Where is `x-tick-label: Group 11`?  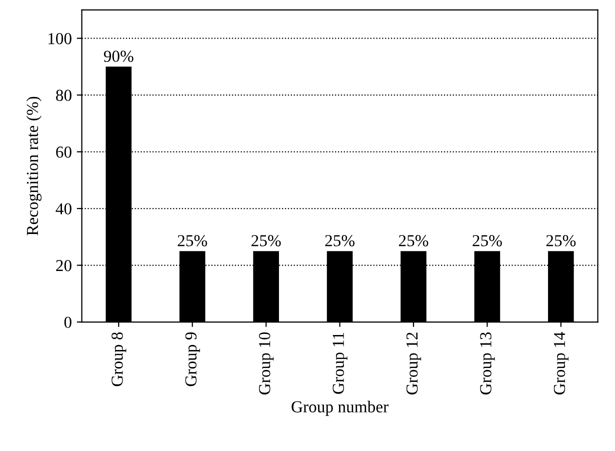
x-tick-label: Group 11 is located at coordinates (340, 363).